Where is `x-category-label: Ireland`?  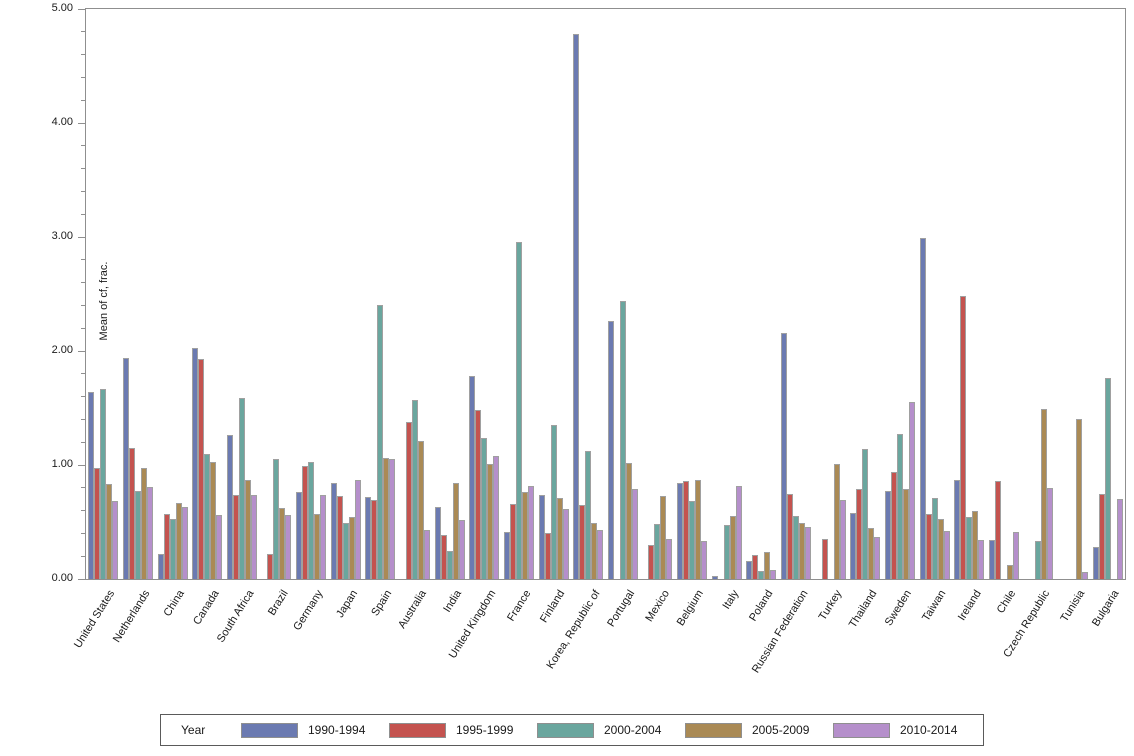 x-category-label: Ireland is located at coordinates (969, 605).